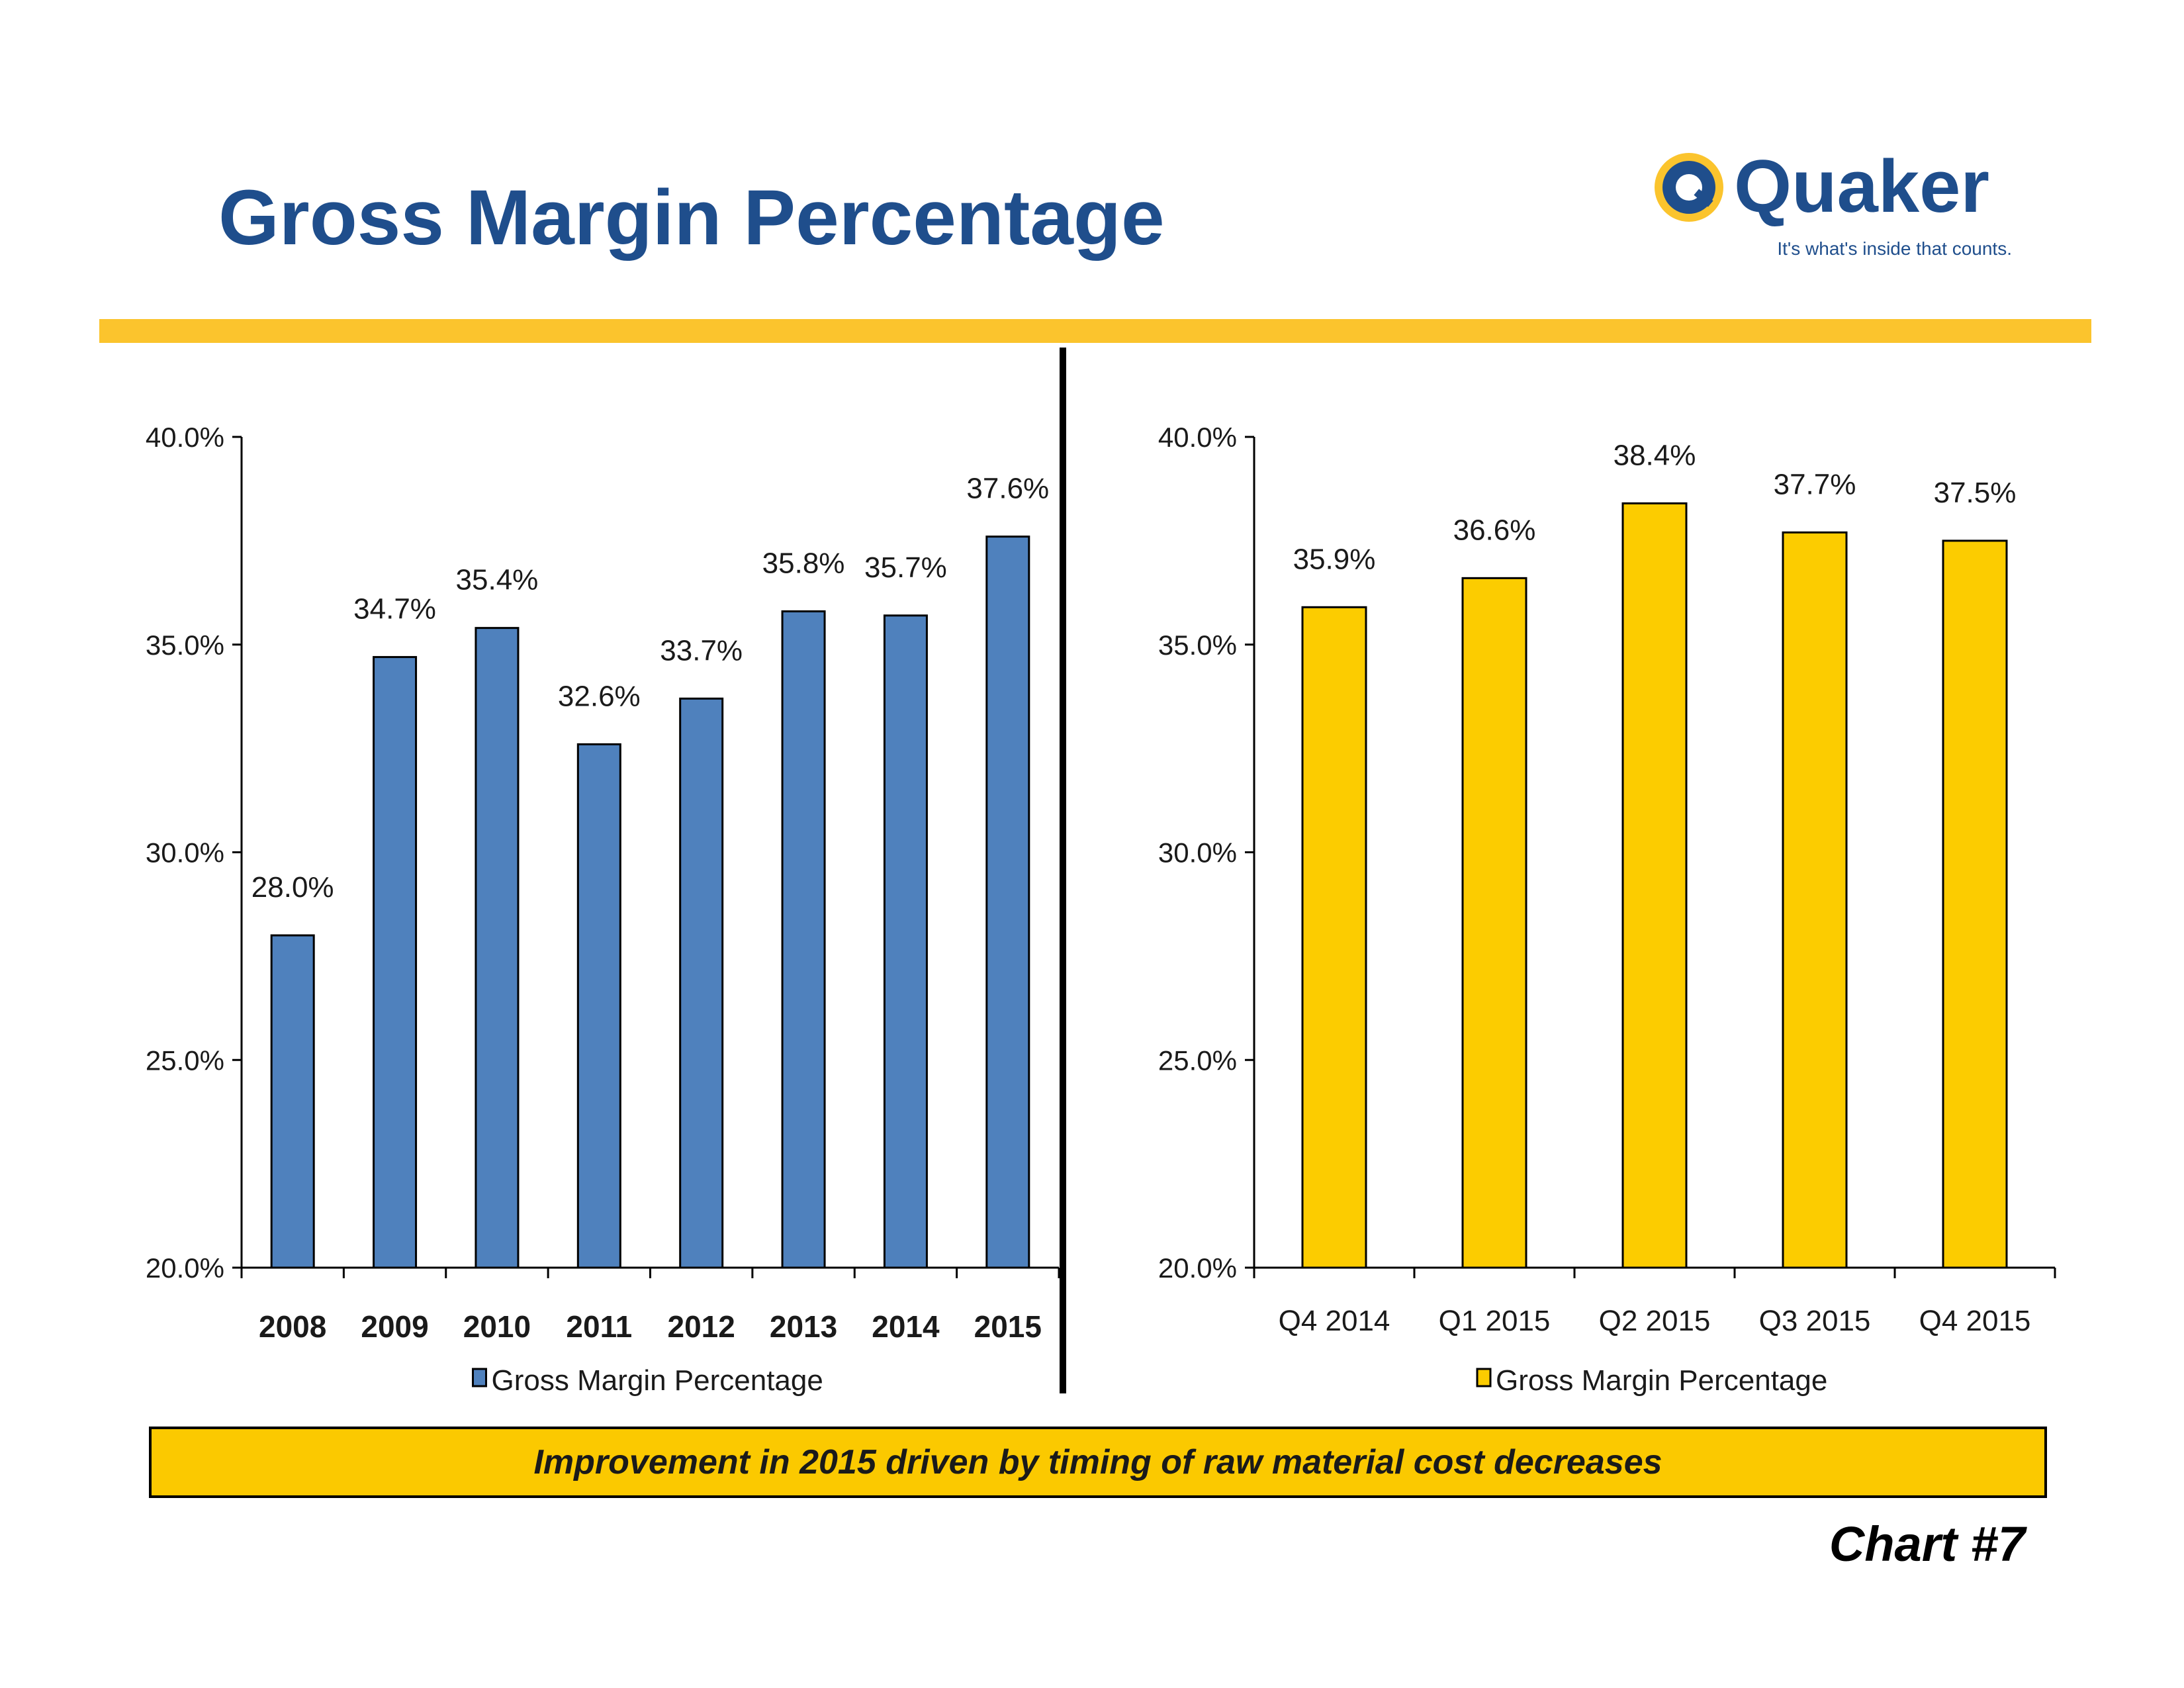  I want to click on data-label: 32.6%, so click(599, 696).